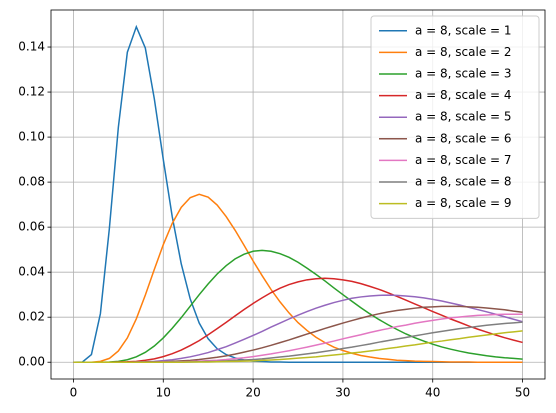 The width and height of the screenshot is (556, 413). I want to click on legend-label: a = 8, scale = 3, so click(463, 74).